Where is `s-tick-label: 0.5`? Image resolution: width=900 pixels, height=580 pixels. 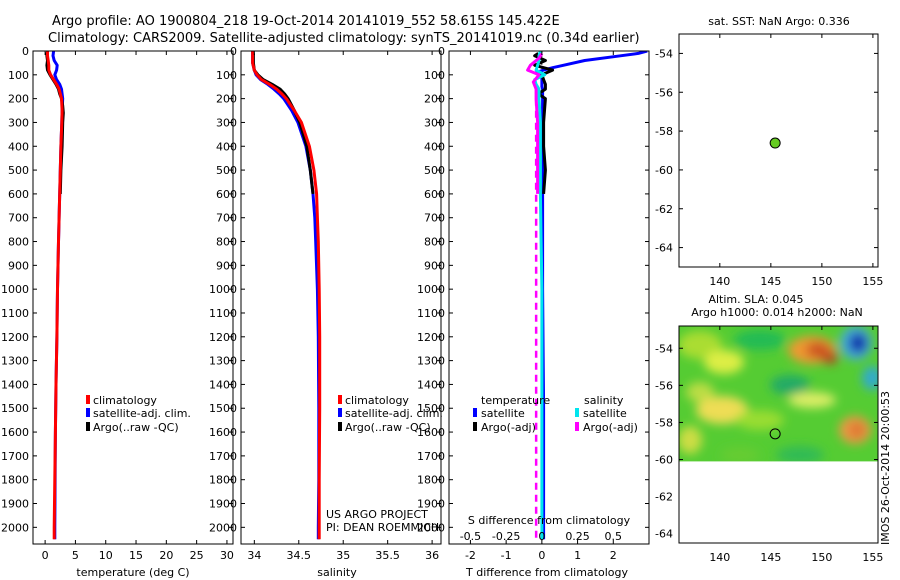 s-tick-label: 0.5 is located at coordinates (614, 536).